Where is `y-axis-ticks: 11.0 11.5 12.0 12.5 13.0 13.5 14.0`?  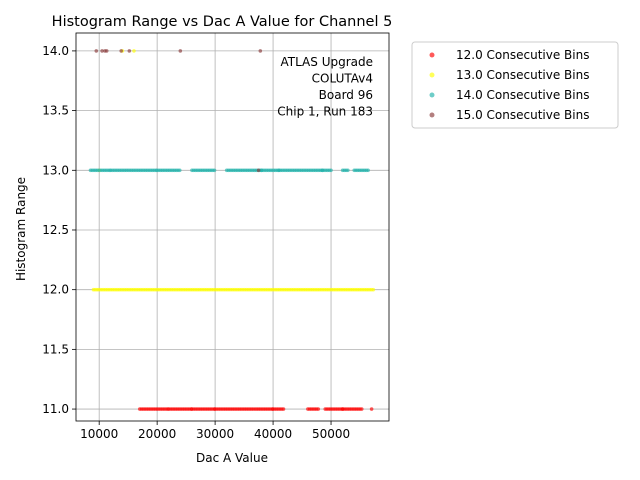
y-axis-ticks: 11.0 11.5 12.0 12.5 13.0 13.5 14.0 is located at coordinates (59, 230).